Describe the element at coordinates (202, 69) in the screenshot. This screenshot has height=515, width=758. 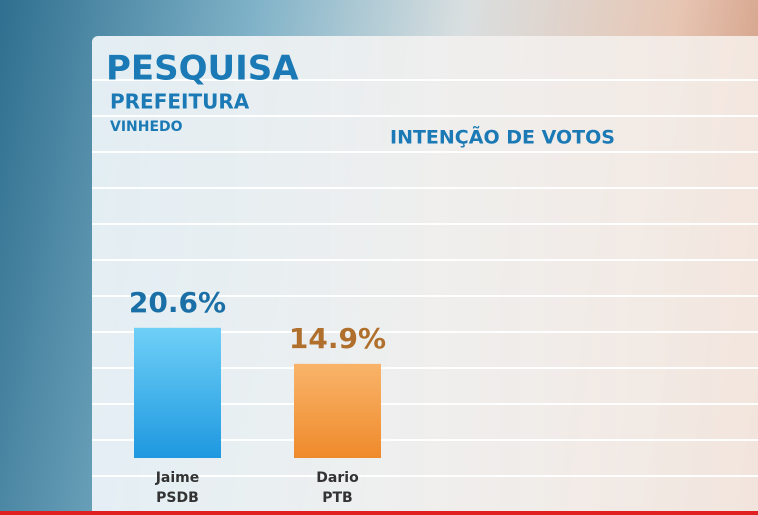
I see `chart-title: PESQUISA` at that location.